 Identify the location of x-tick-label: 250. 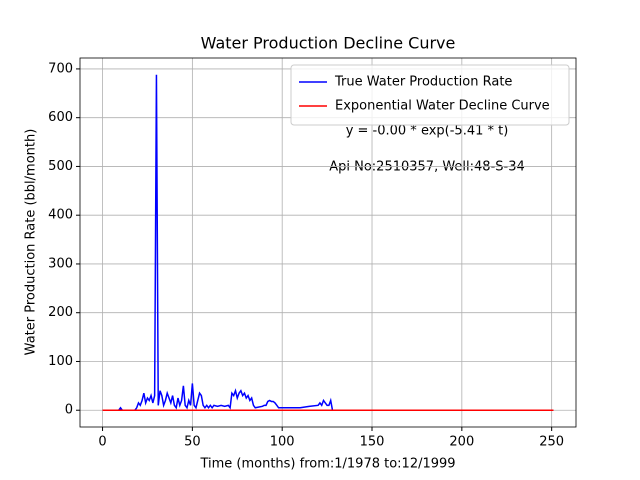
(551, 442).